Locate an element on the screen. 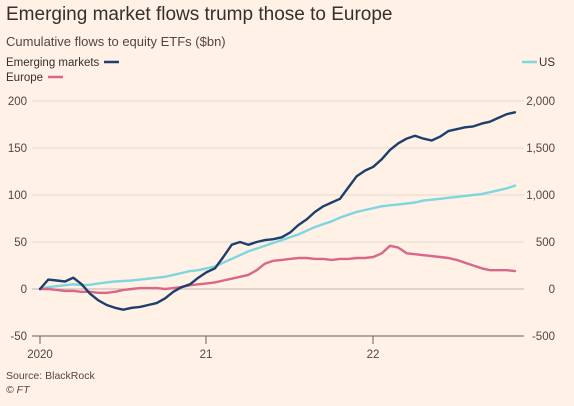 The width and height of the screenshot is (574, 406). left-tick-label: 150 is located at coordinates (17, 149).